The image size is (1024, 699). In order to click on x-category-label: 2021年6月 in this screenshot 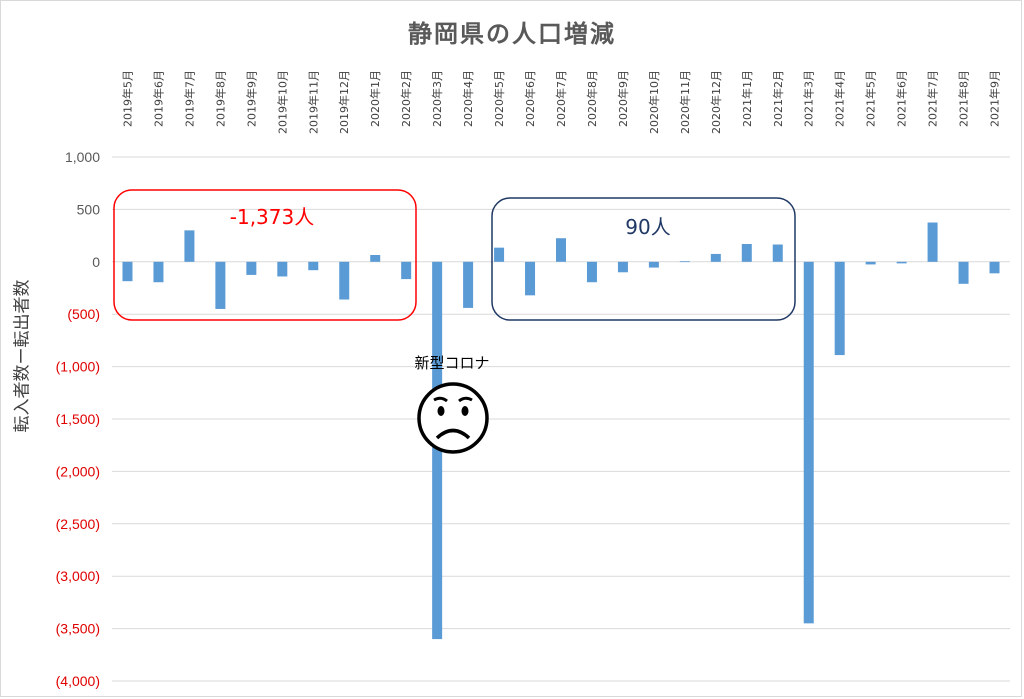, I will do `click(902, 98)`.